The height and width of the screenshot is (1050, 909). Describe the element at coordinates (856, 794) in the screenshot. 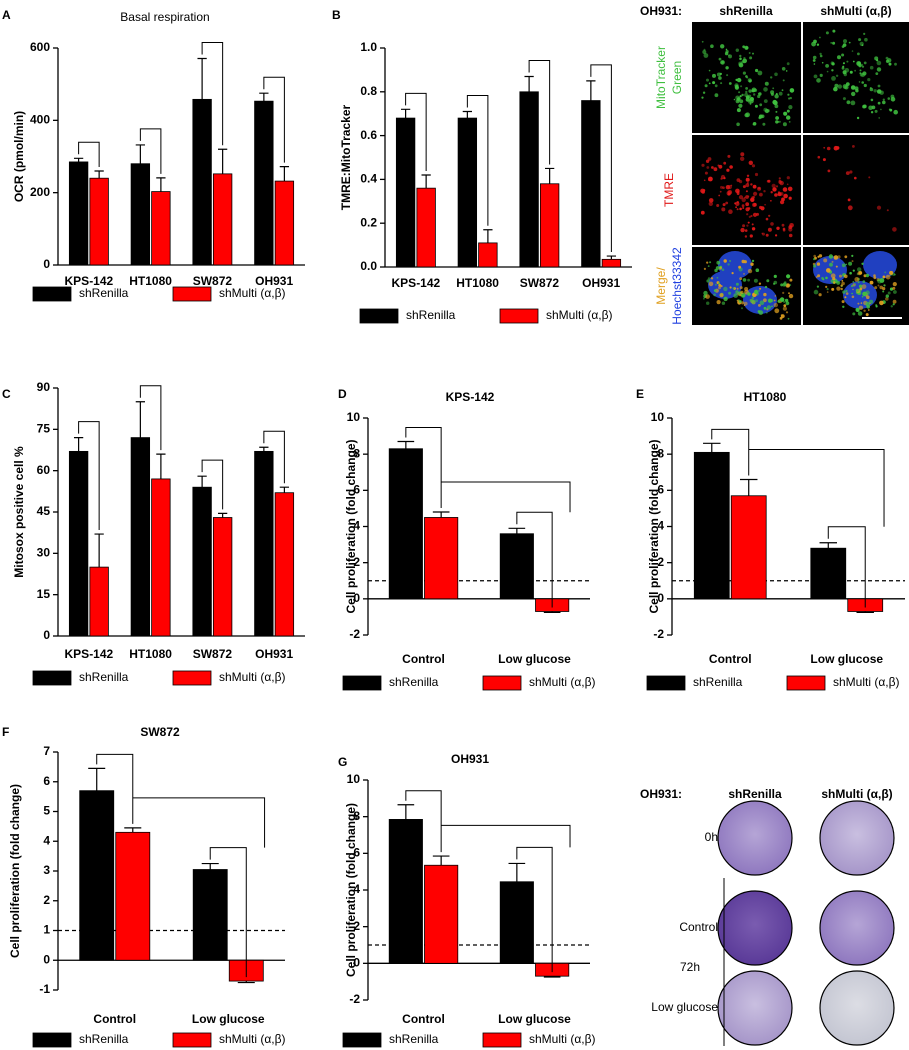

I see `column-label: shMulti (α,β)` at that location.